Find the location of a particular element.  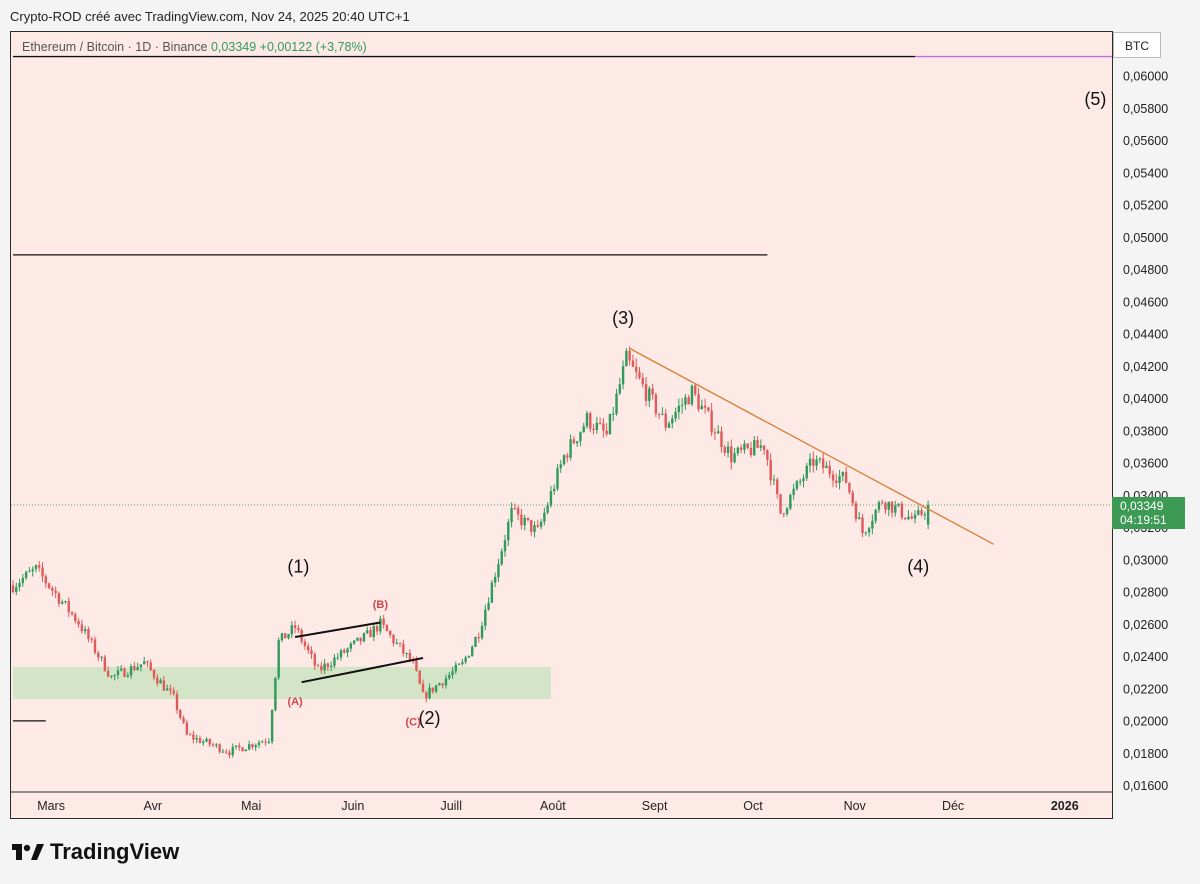

price-tick-label: 0,05800 is located at coordinates (1145, 109).